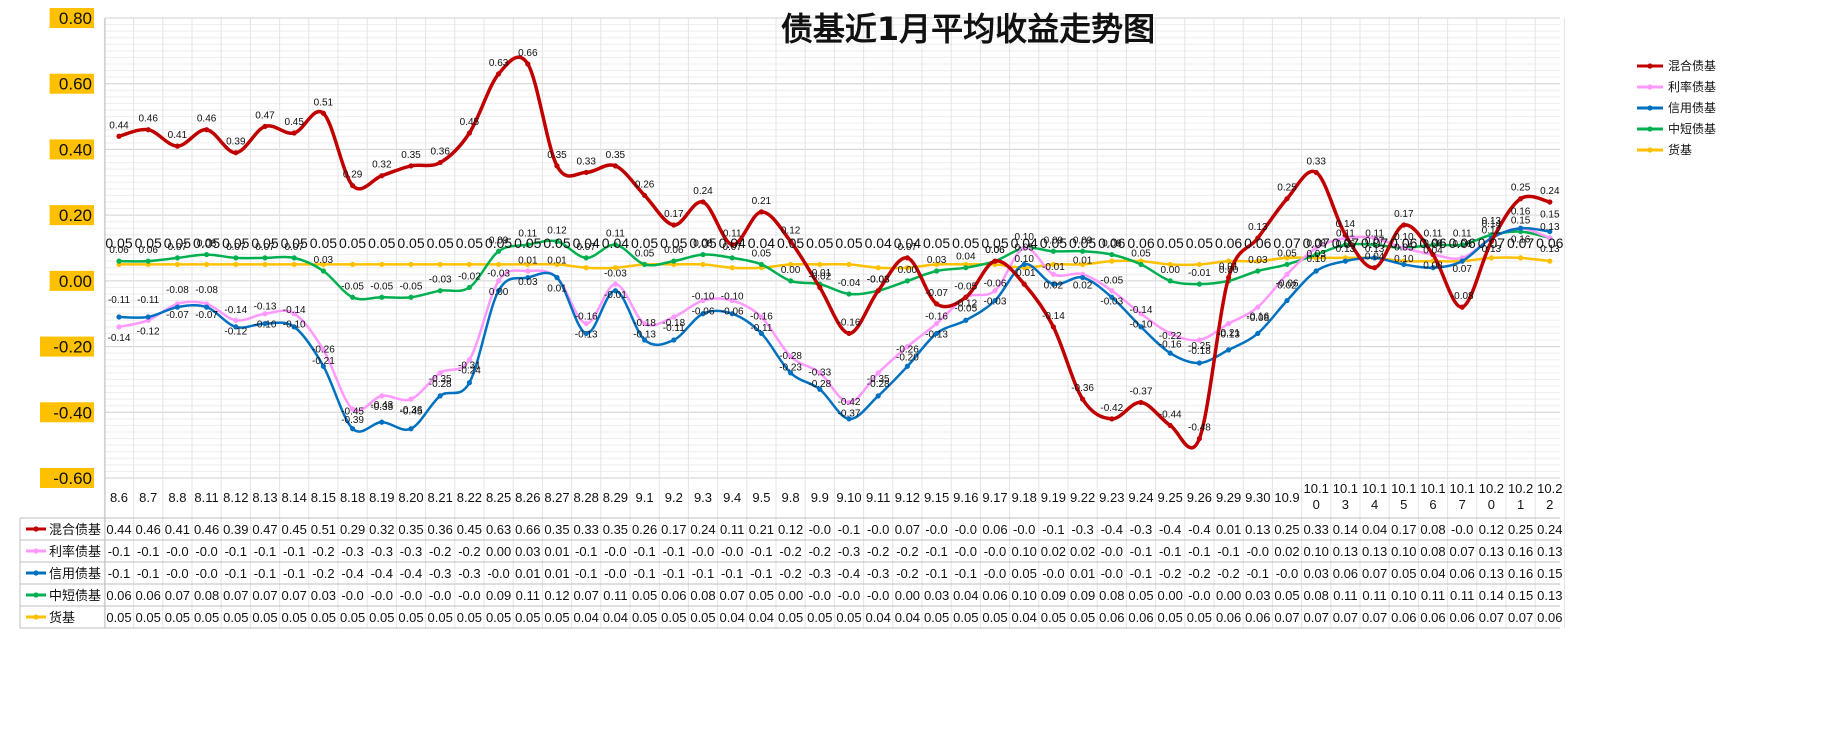 The width and height of the screenshot is (1842, 744). What do you see at coordinates (1432, 504) in the screenshot?
I see `x-tick-label: 6` at bounding box center [1432, 504].